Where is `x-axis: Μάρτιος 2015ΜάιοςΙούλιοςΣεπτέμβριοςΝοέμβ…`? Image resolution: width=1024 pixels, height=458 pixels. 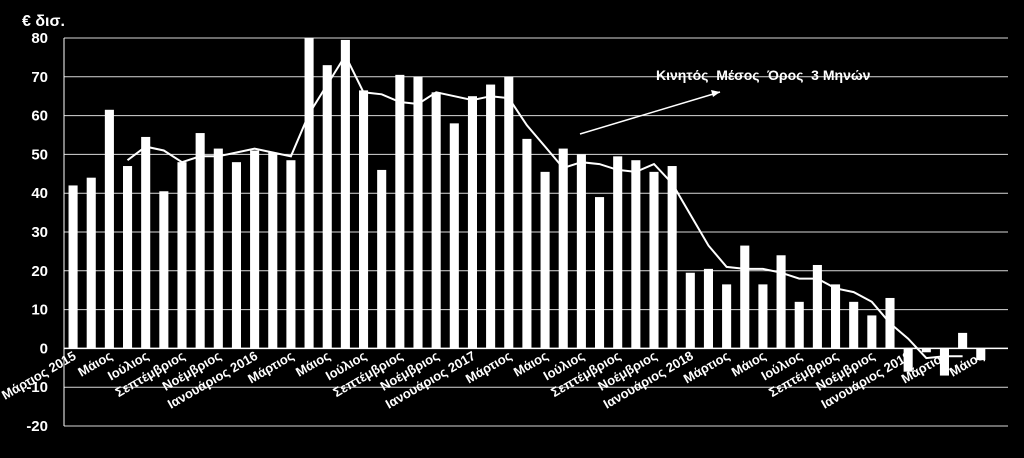 x-axis: Μάρτιος 2015ΜάιοςΙούλιοςΣεπτέμβριοςΝοέμβ… is located at coordinates (504, 379).